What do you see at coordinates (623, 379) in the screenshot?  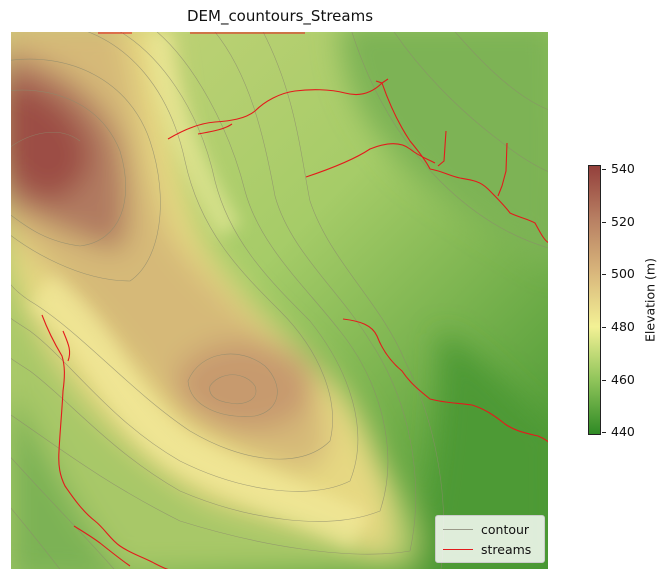 I see `colorbar-tick-label: 460` at bounding box center [623, 379].